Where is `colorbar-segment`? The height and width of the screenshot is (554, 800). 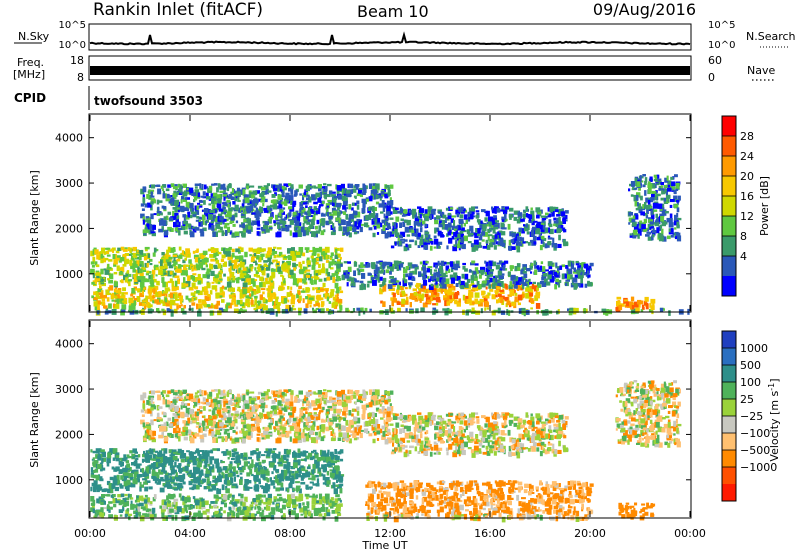
colorbar-segment is located at coordinates (729, 206).